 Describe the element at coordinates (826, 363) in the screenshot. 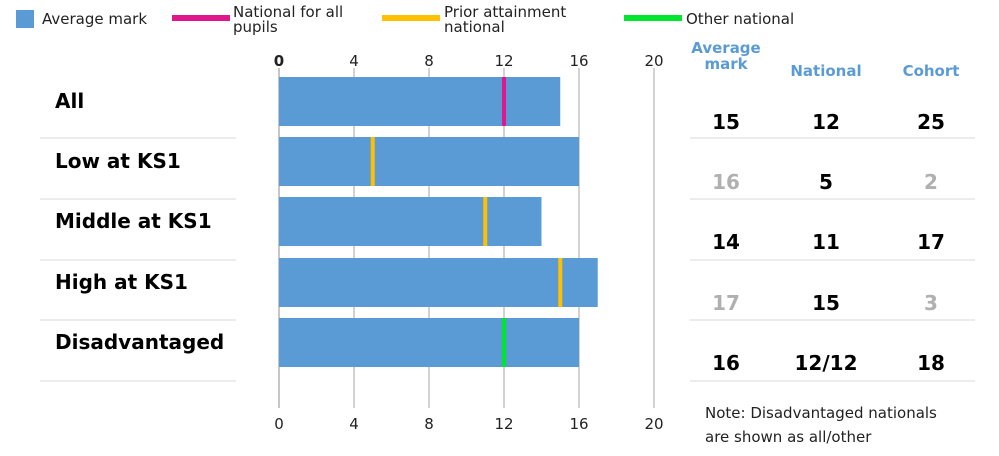

I see `table-cell: 12/12` at that location.